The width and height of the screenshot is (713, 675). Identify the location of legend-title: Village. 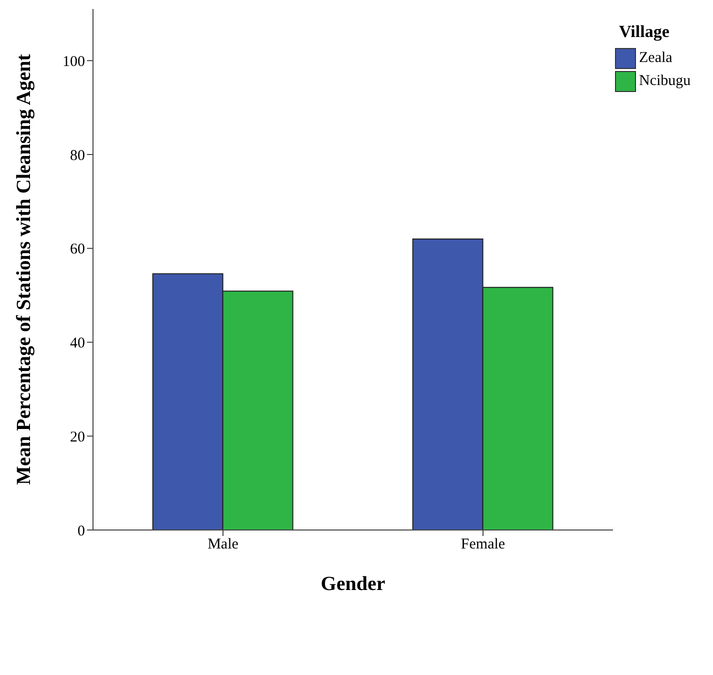
(644, 32).